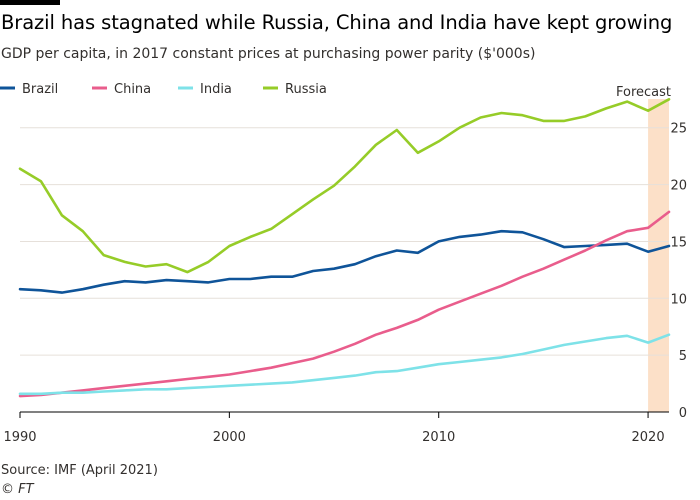  Describe the element at coordinates (648, 437) in the screenshot. I see `x-tick-label: 2020` at that location.